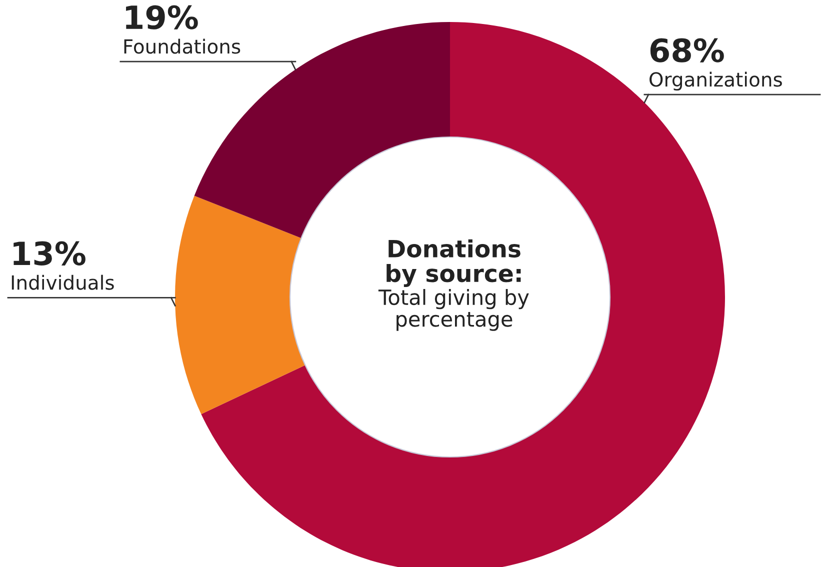 The height and width of the screenshot is (567, 826). What do you see at coordinates (162, 17) in the screenshot?
I see `data-label: 19%` at bounding box center [162, 17].